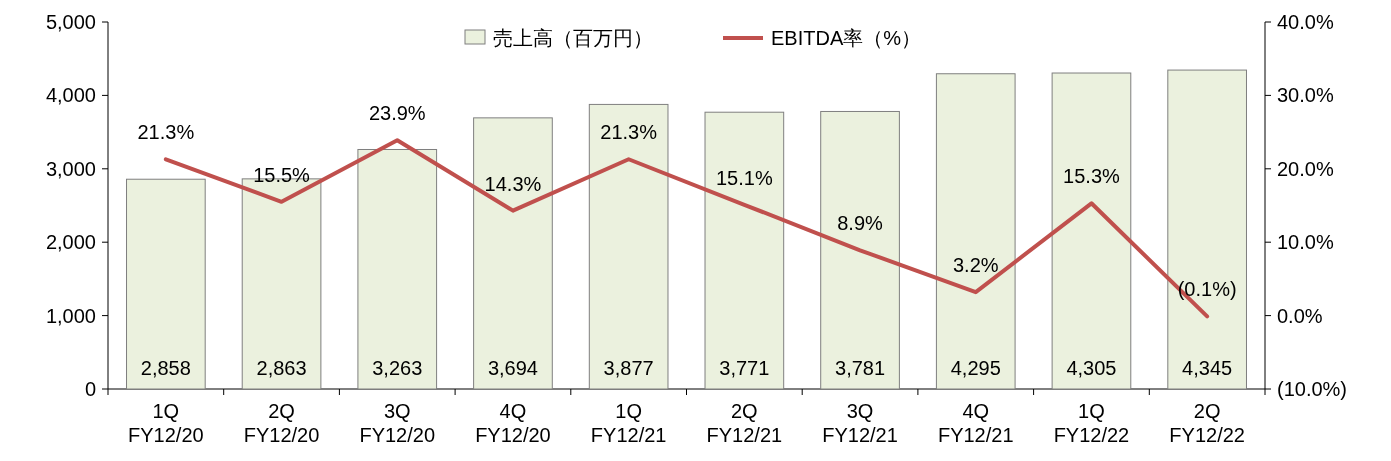  I want to click on y-tick-label: 1,000, so click(70, 315).